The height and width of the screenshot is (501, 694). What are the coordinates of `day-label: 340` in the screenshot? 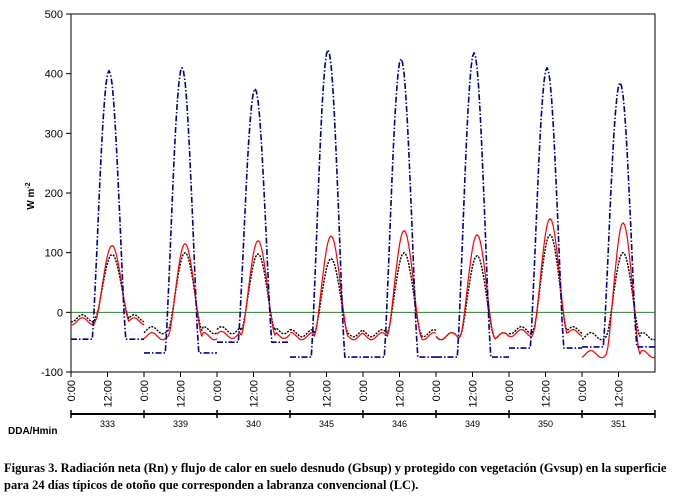 It's located at (253, 424).